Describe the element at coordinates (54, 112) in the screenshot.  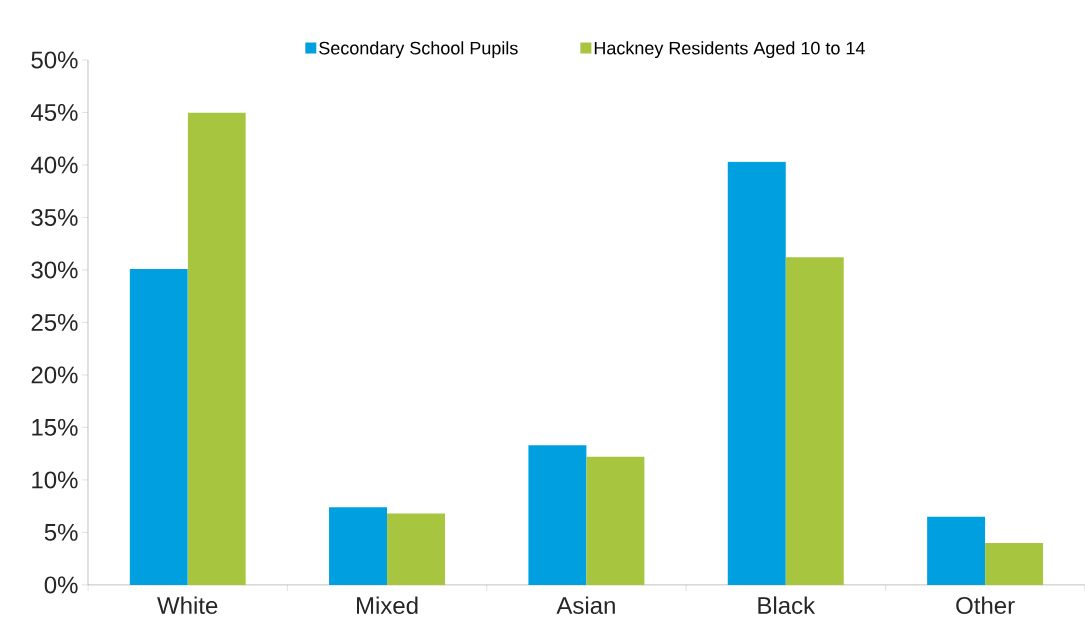
I see `y-tick-label: 45%` at that location.